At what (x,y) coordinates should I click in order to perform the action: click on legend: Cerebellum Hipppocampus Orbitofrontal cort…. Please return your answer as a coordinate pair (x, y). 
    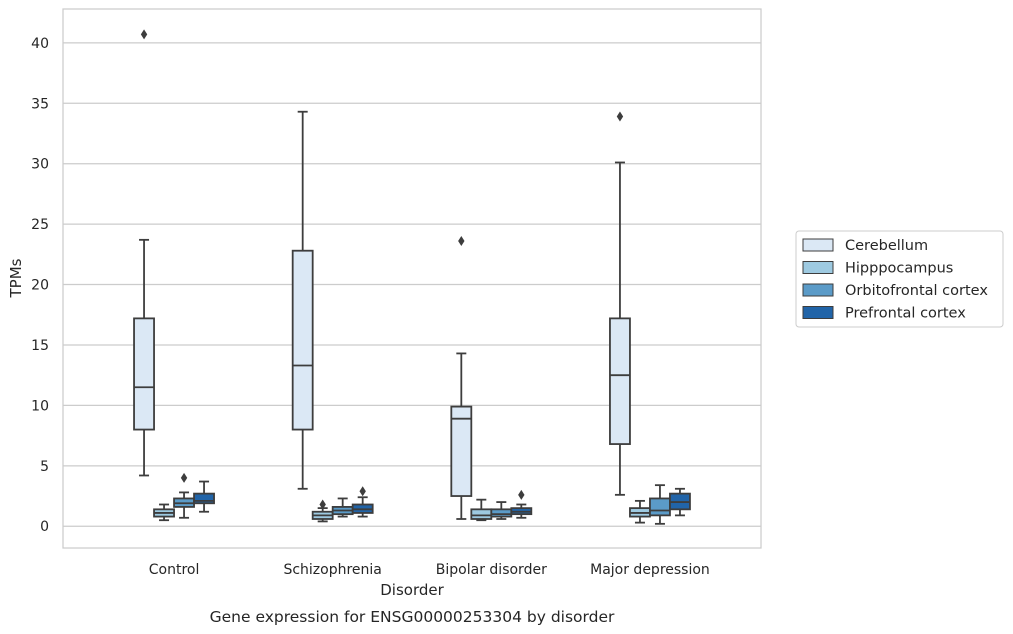
    Looking at the image, I should click on (899, 279).